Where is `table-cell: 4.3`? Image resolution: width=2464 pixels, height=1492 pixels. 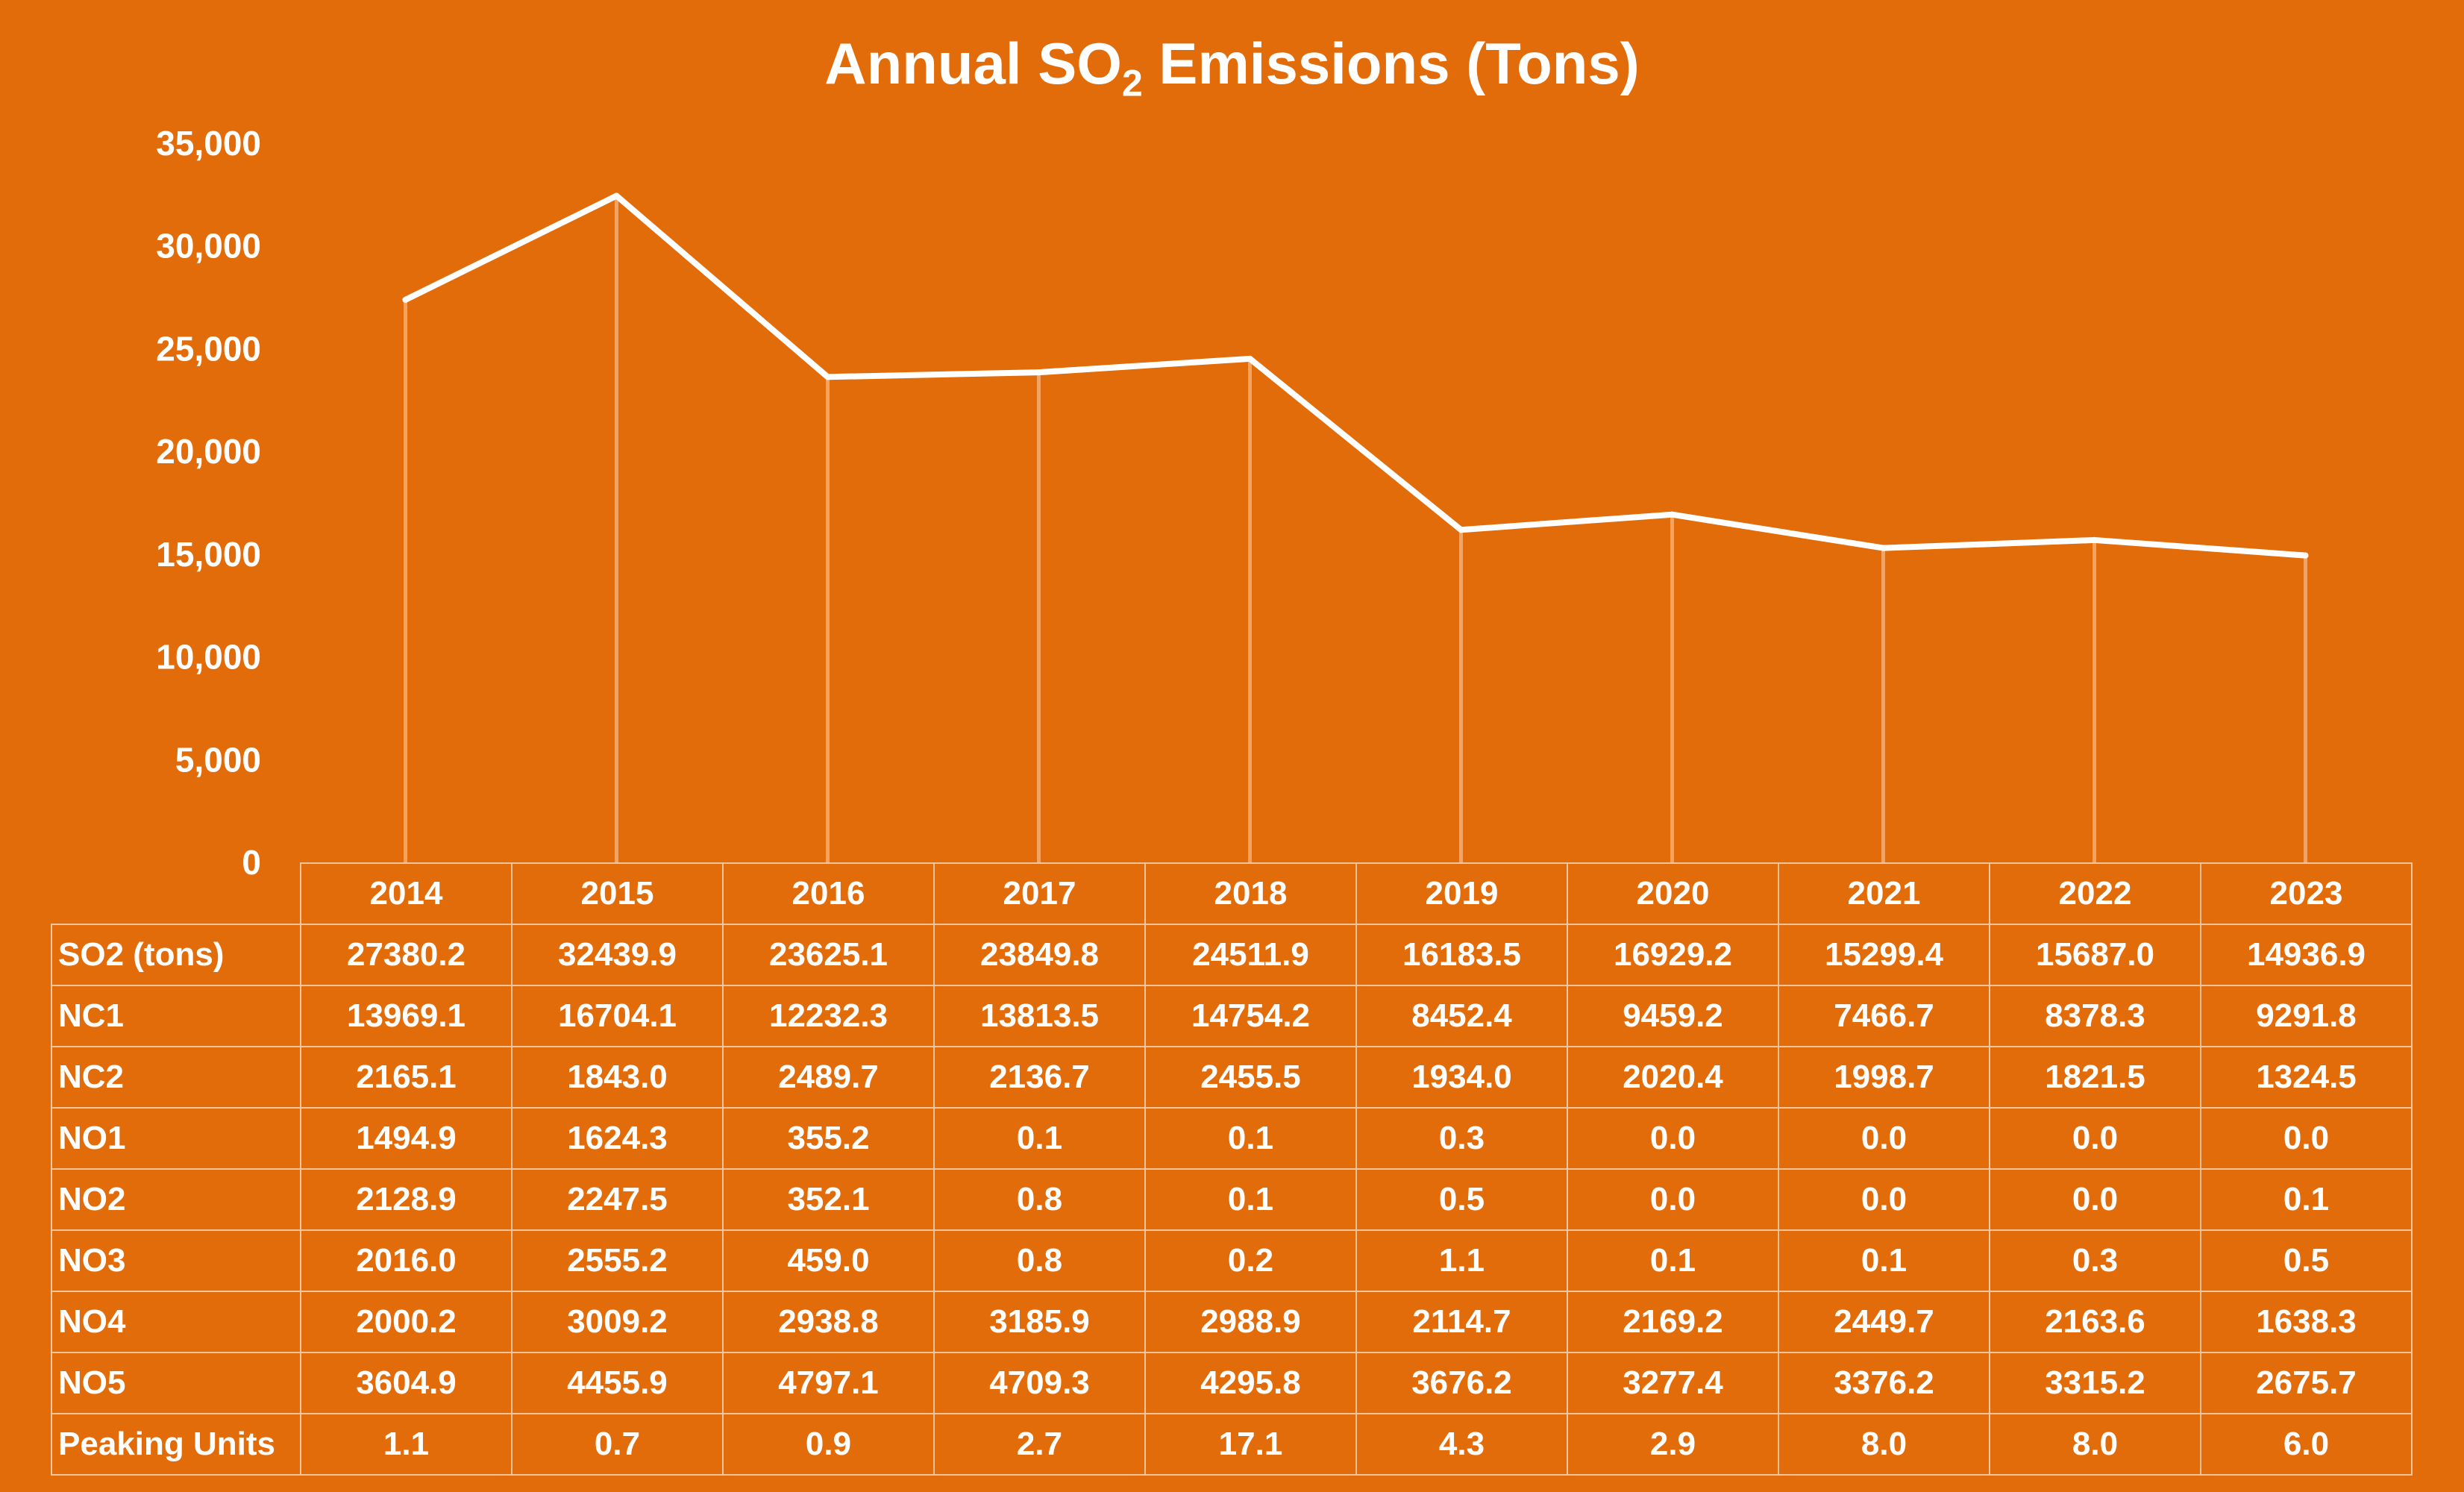
table-cell: 4.3 is located at coordinates (1461, 1444).